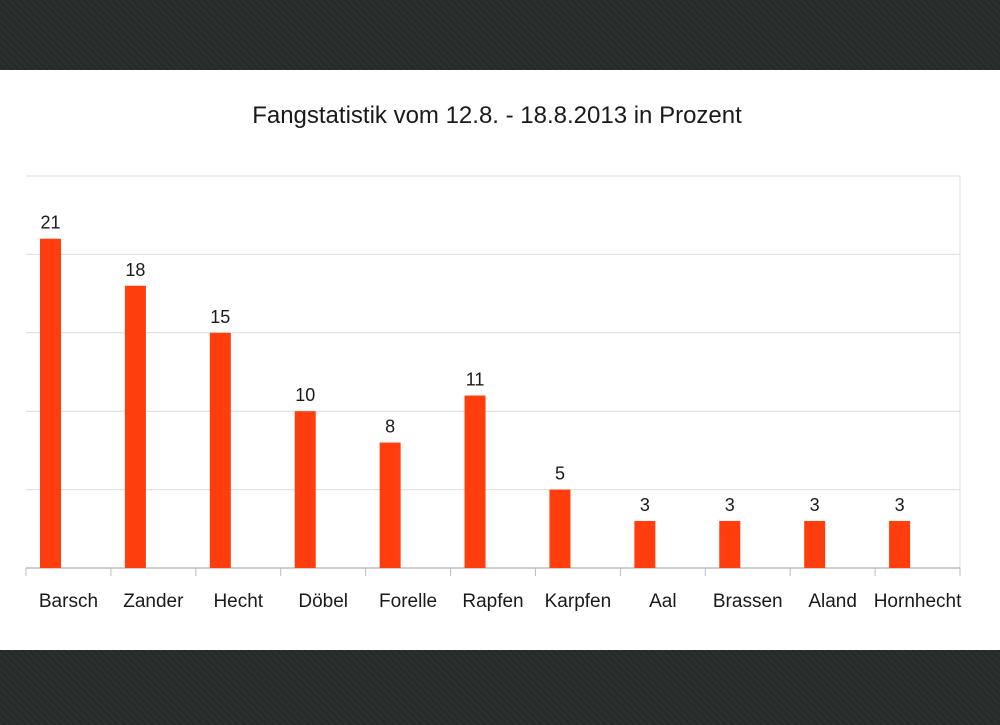 Image resolution: width=1000 pixels, height=725 pixels. What do you see at coordinates (220, 317) in the screenshot?
I see `value-label: 15` at bounding box center [220, 317].